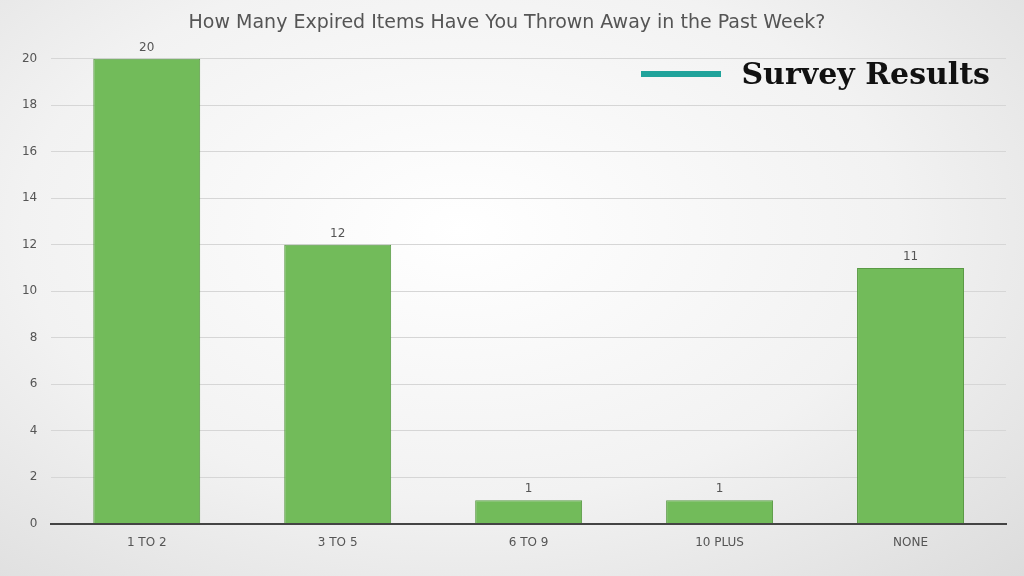 The height and width of the screenshot is (576, 1024). Describe the element at coordinates (33, 429) in the screenshot. I see `y-tick-label: 4` at that location.